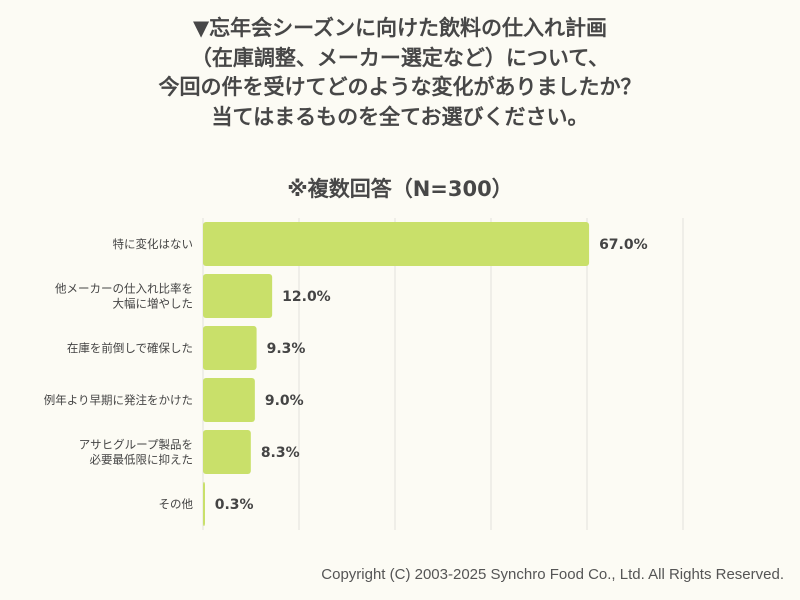  Describe the element at coordinates (400, 189) in the screenshot. I see `chart-subtitle: ※複数回答（N=300）` at that location.